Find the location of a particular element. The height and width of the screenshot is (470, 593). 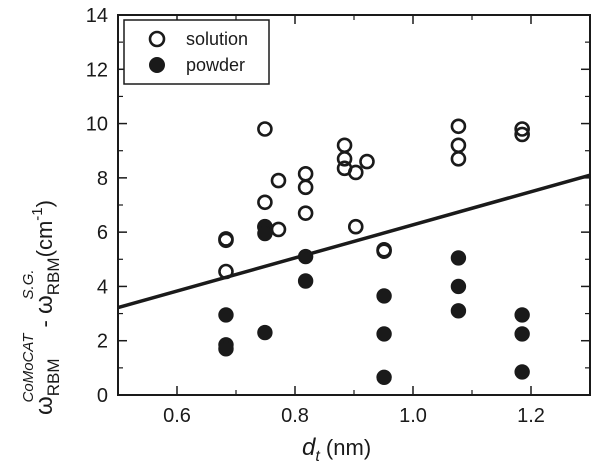

y-label-omega2: ω is located at coordinates (44, 304).